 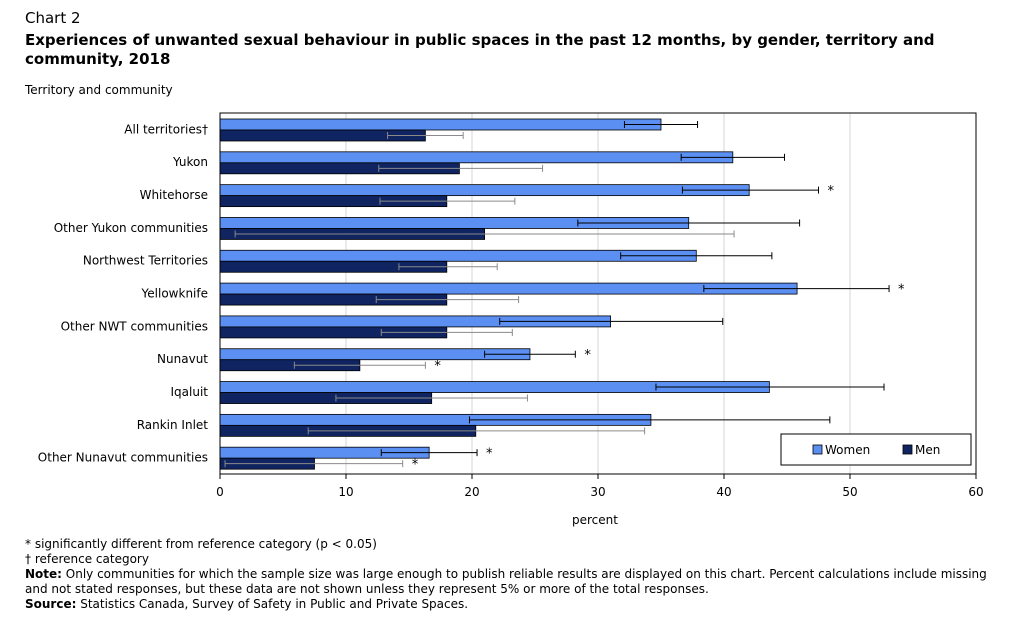 What do you see at coordinates (173, 425) in the screenshot?
I see `category-label: Rankin Inlet` at bounding box center [173, 425].